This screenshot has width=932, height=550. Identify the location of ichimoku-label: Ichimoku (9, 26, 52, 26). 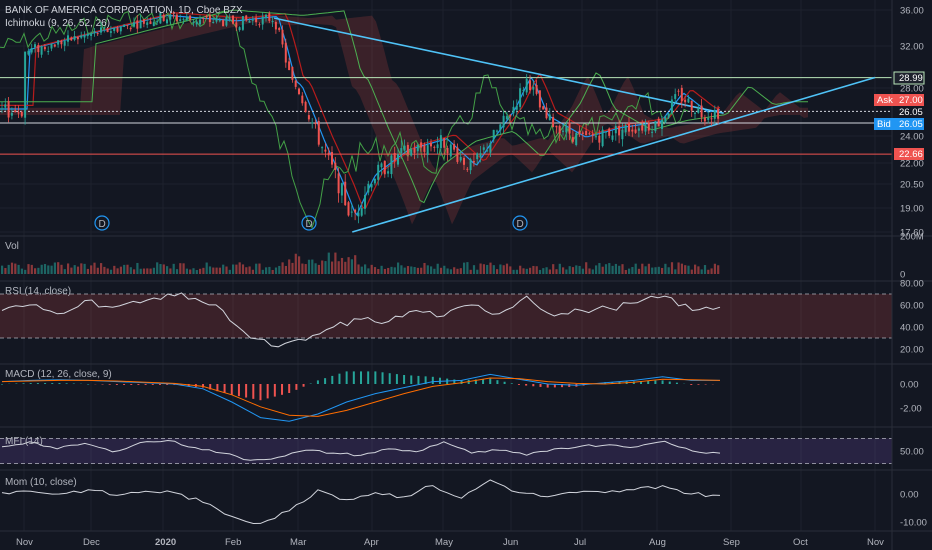
(57, 23).